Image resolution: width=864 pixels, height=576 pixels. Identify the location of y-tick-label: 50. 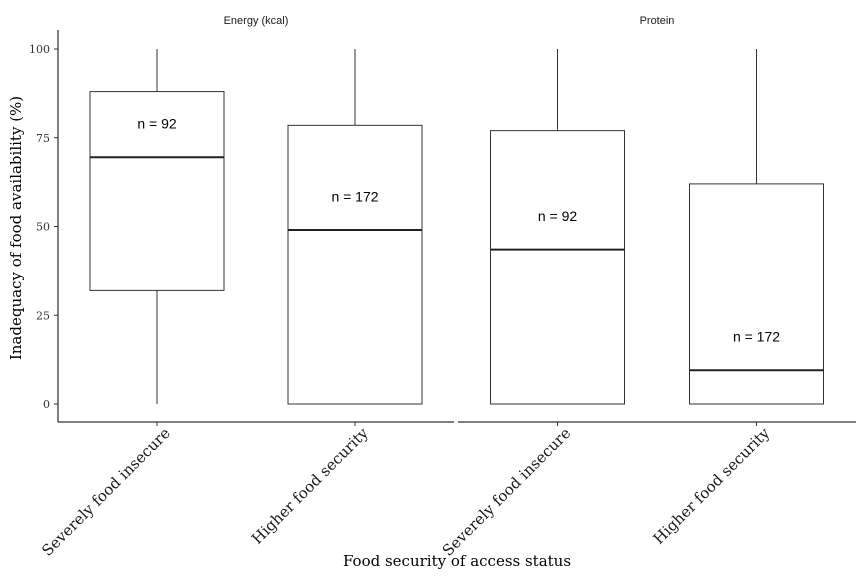
(43, 227).